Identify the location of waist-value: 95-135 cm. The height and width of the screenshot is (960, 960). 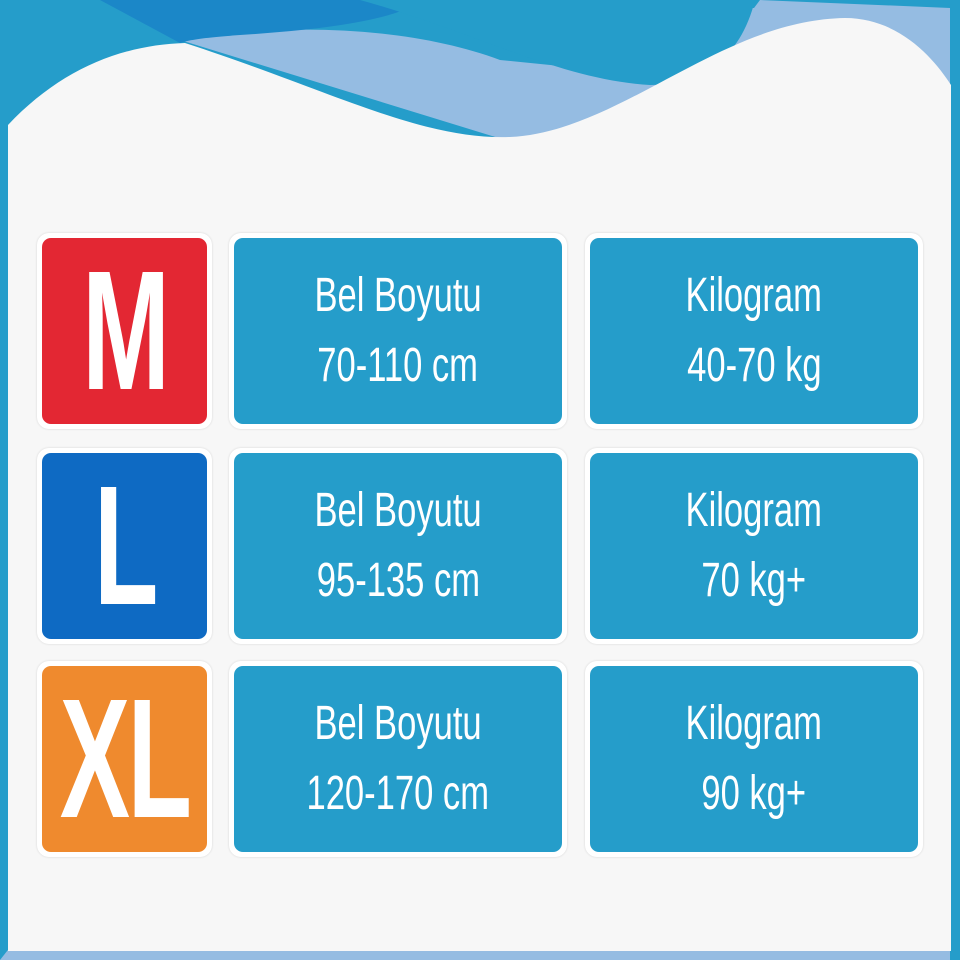
(398, 580).